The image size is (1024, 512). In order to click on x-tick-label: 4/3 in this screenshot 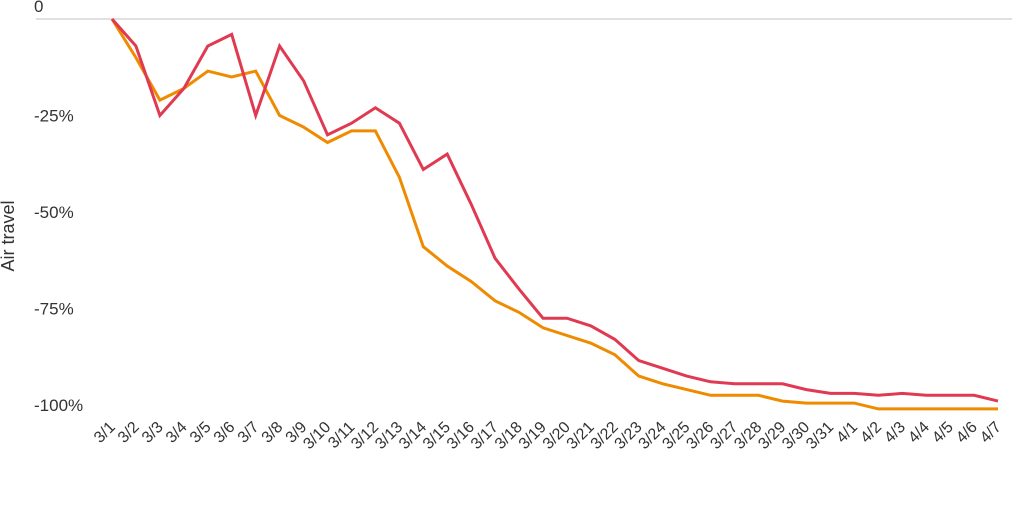, I will do `click(895, 433)`.